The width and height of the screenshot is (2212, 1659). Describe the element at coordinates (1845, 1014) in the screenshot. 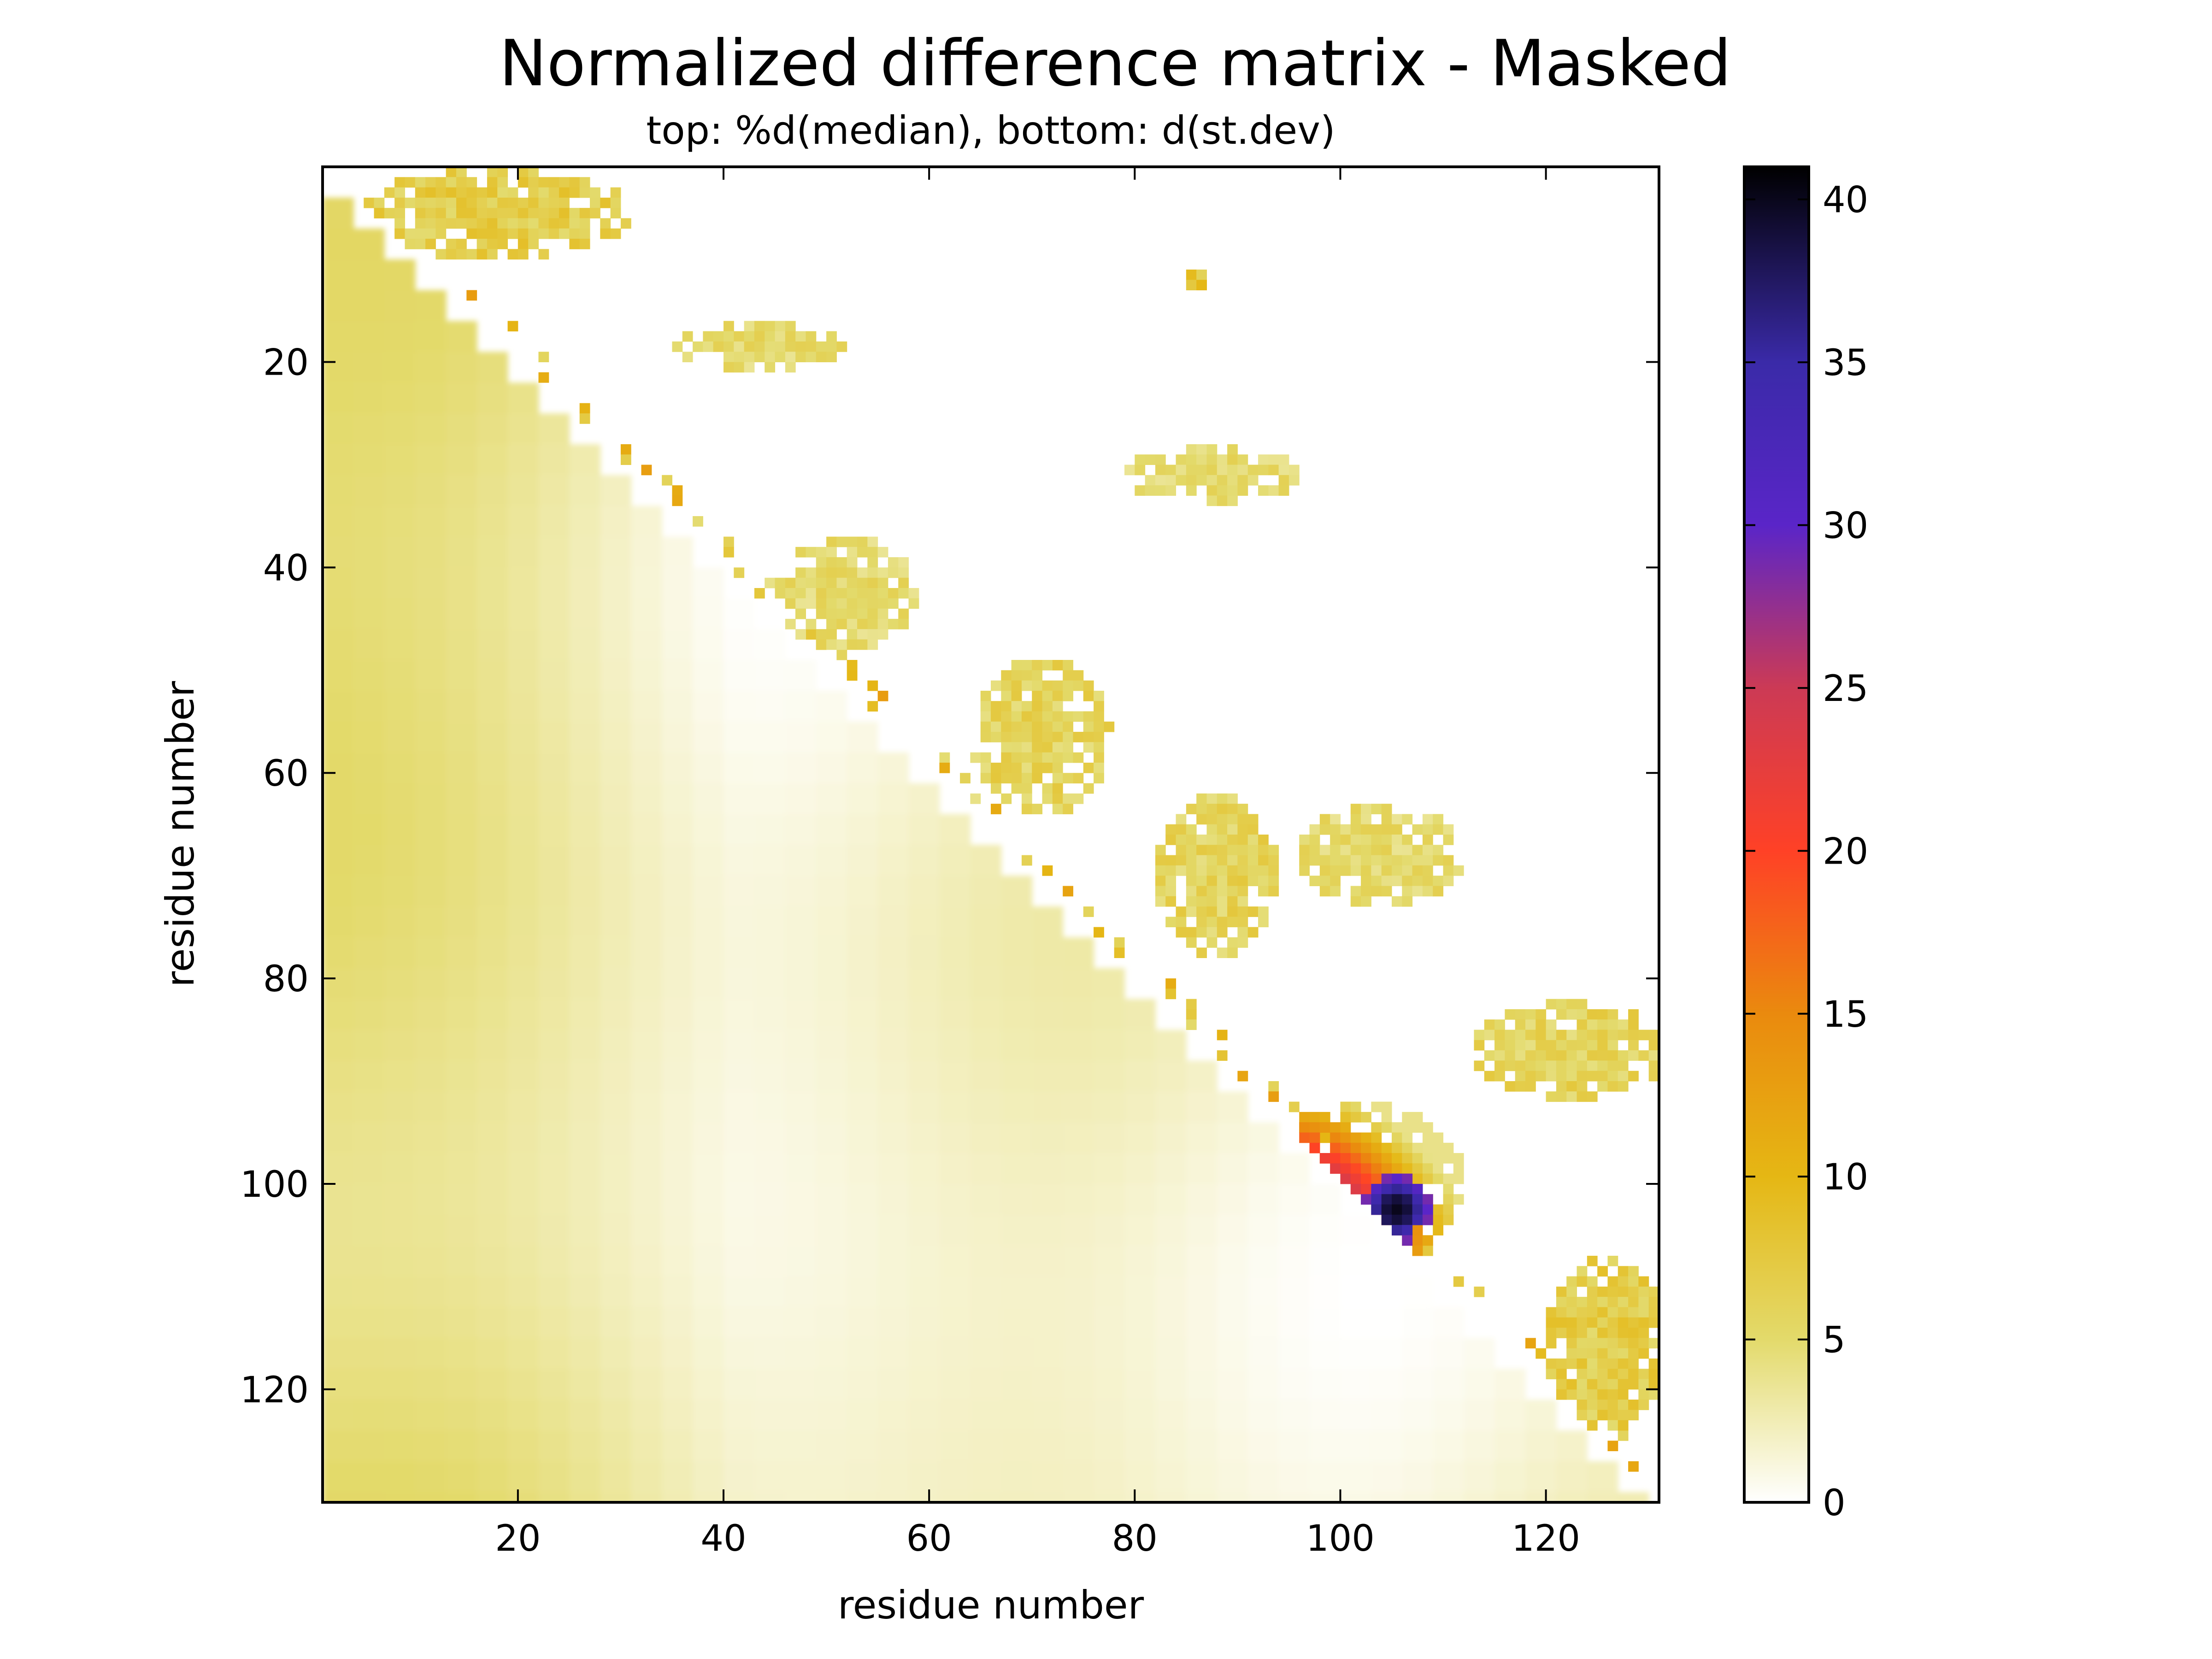

I see `colorbar-tick-label: 15` at that location.